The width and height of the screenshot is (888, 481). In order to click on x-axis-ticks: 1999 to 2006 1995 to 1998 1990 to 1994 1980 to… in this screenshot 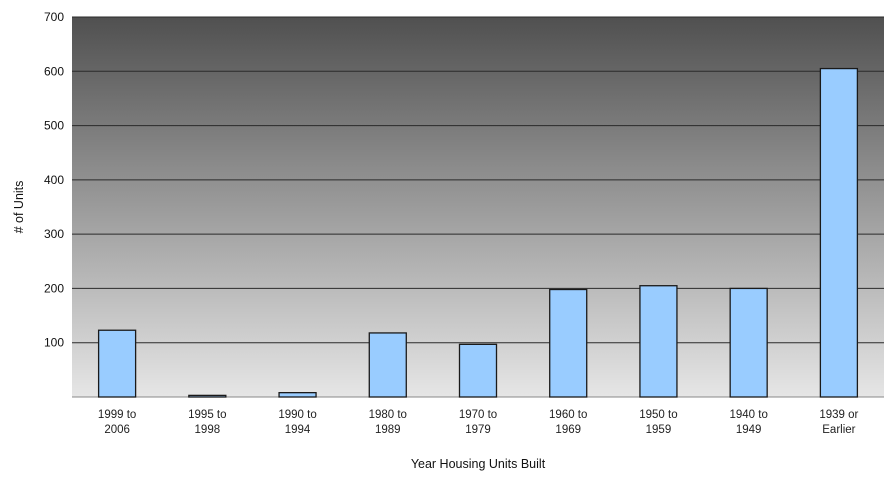, I will do `click(478, 422)`.